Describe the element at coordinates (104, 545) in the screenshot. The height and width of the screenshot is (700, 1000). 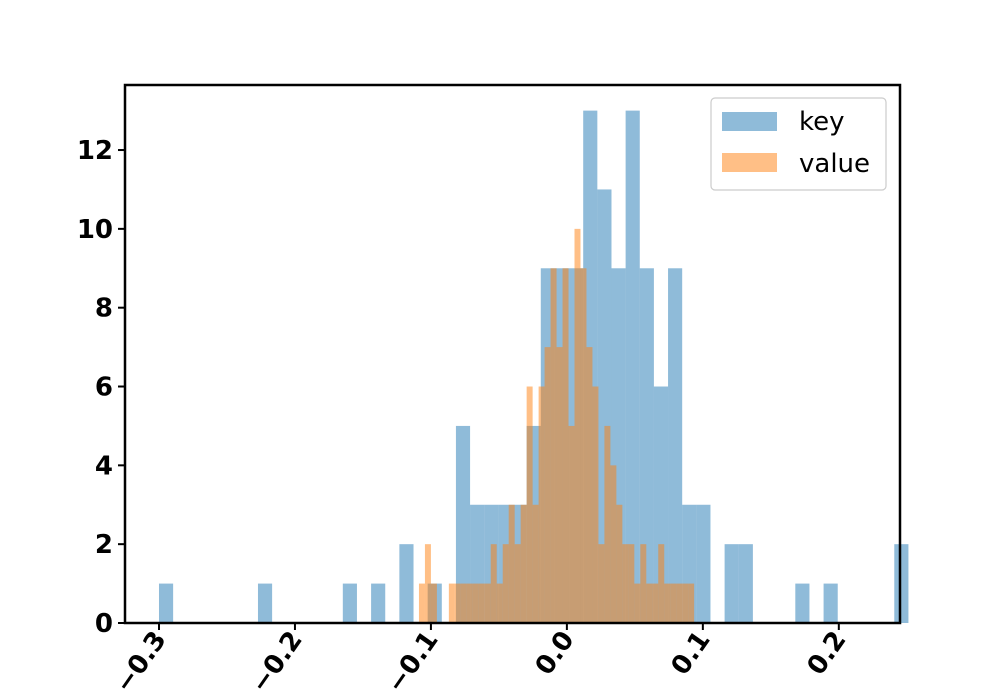
I see `y-tick-label: 2` at that location.